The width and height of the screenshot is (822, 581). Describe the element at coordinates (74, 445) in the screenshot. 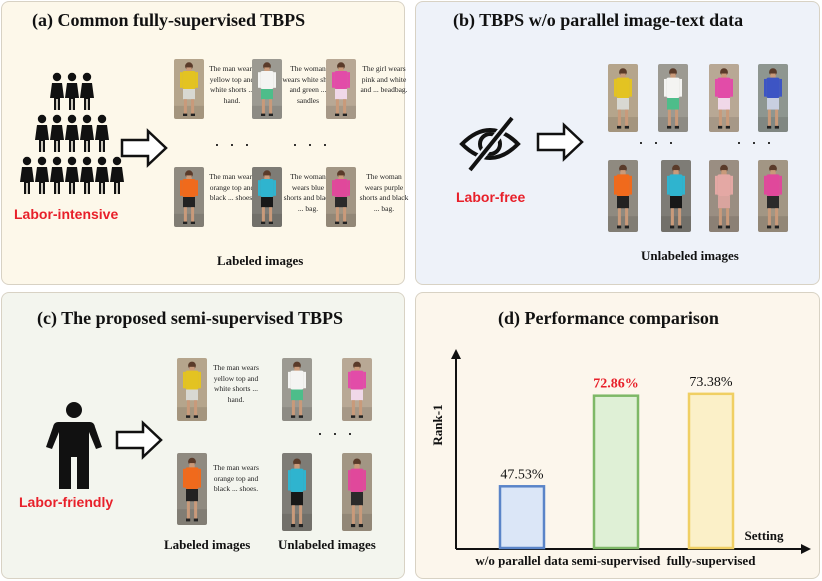

I see `person-icon` at that location.